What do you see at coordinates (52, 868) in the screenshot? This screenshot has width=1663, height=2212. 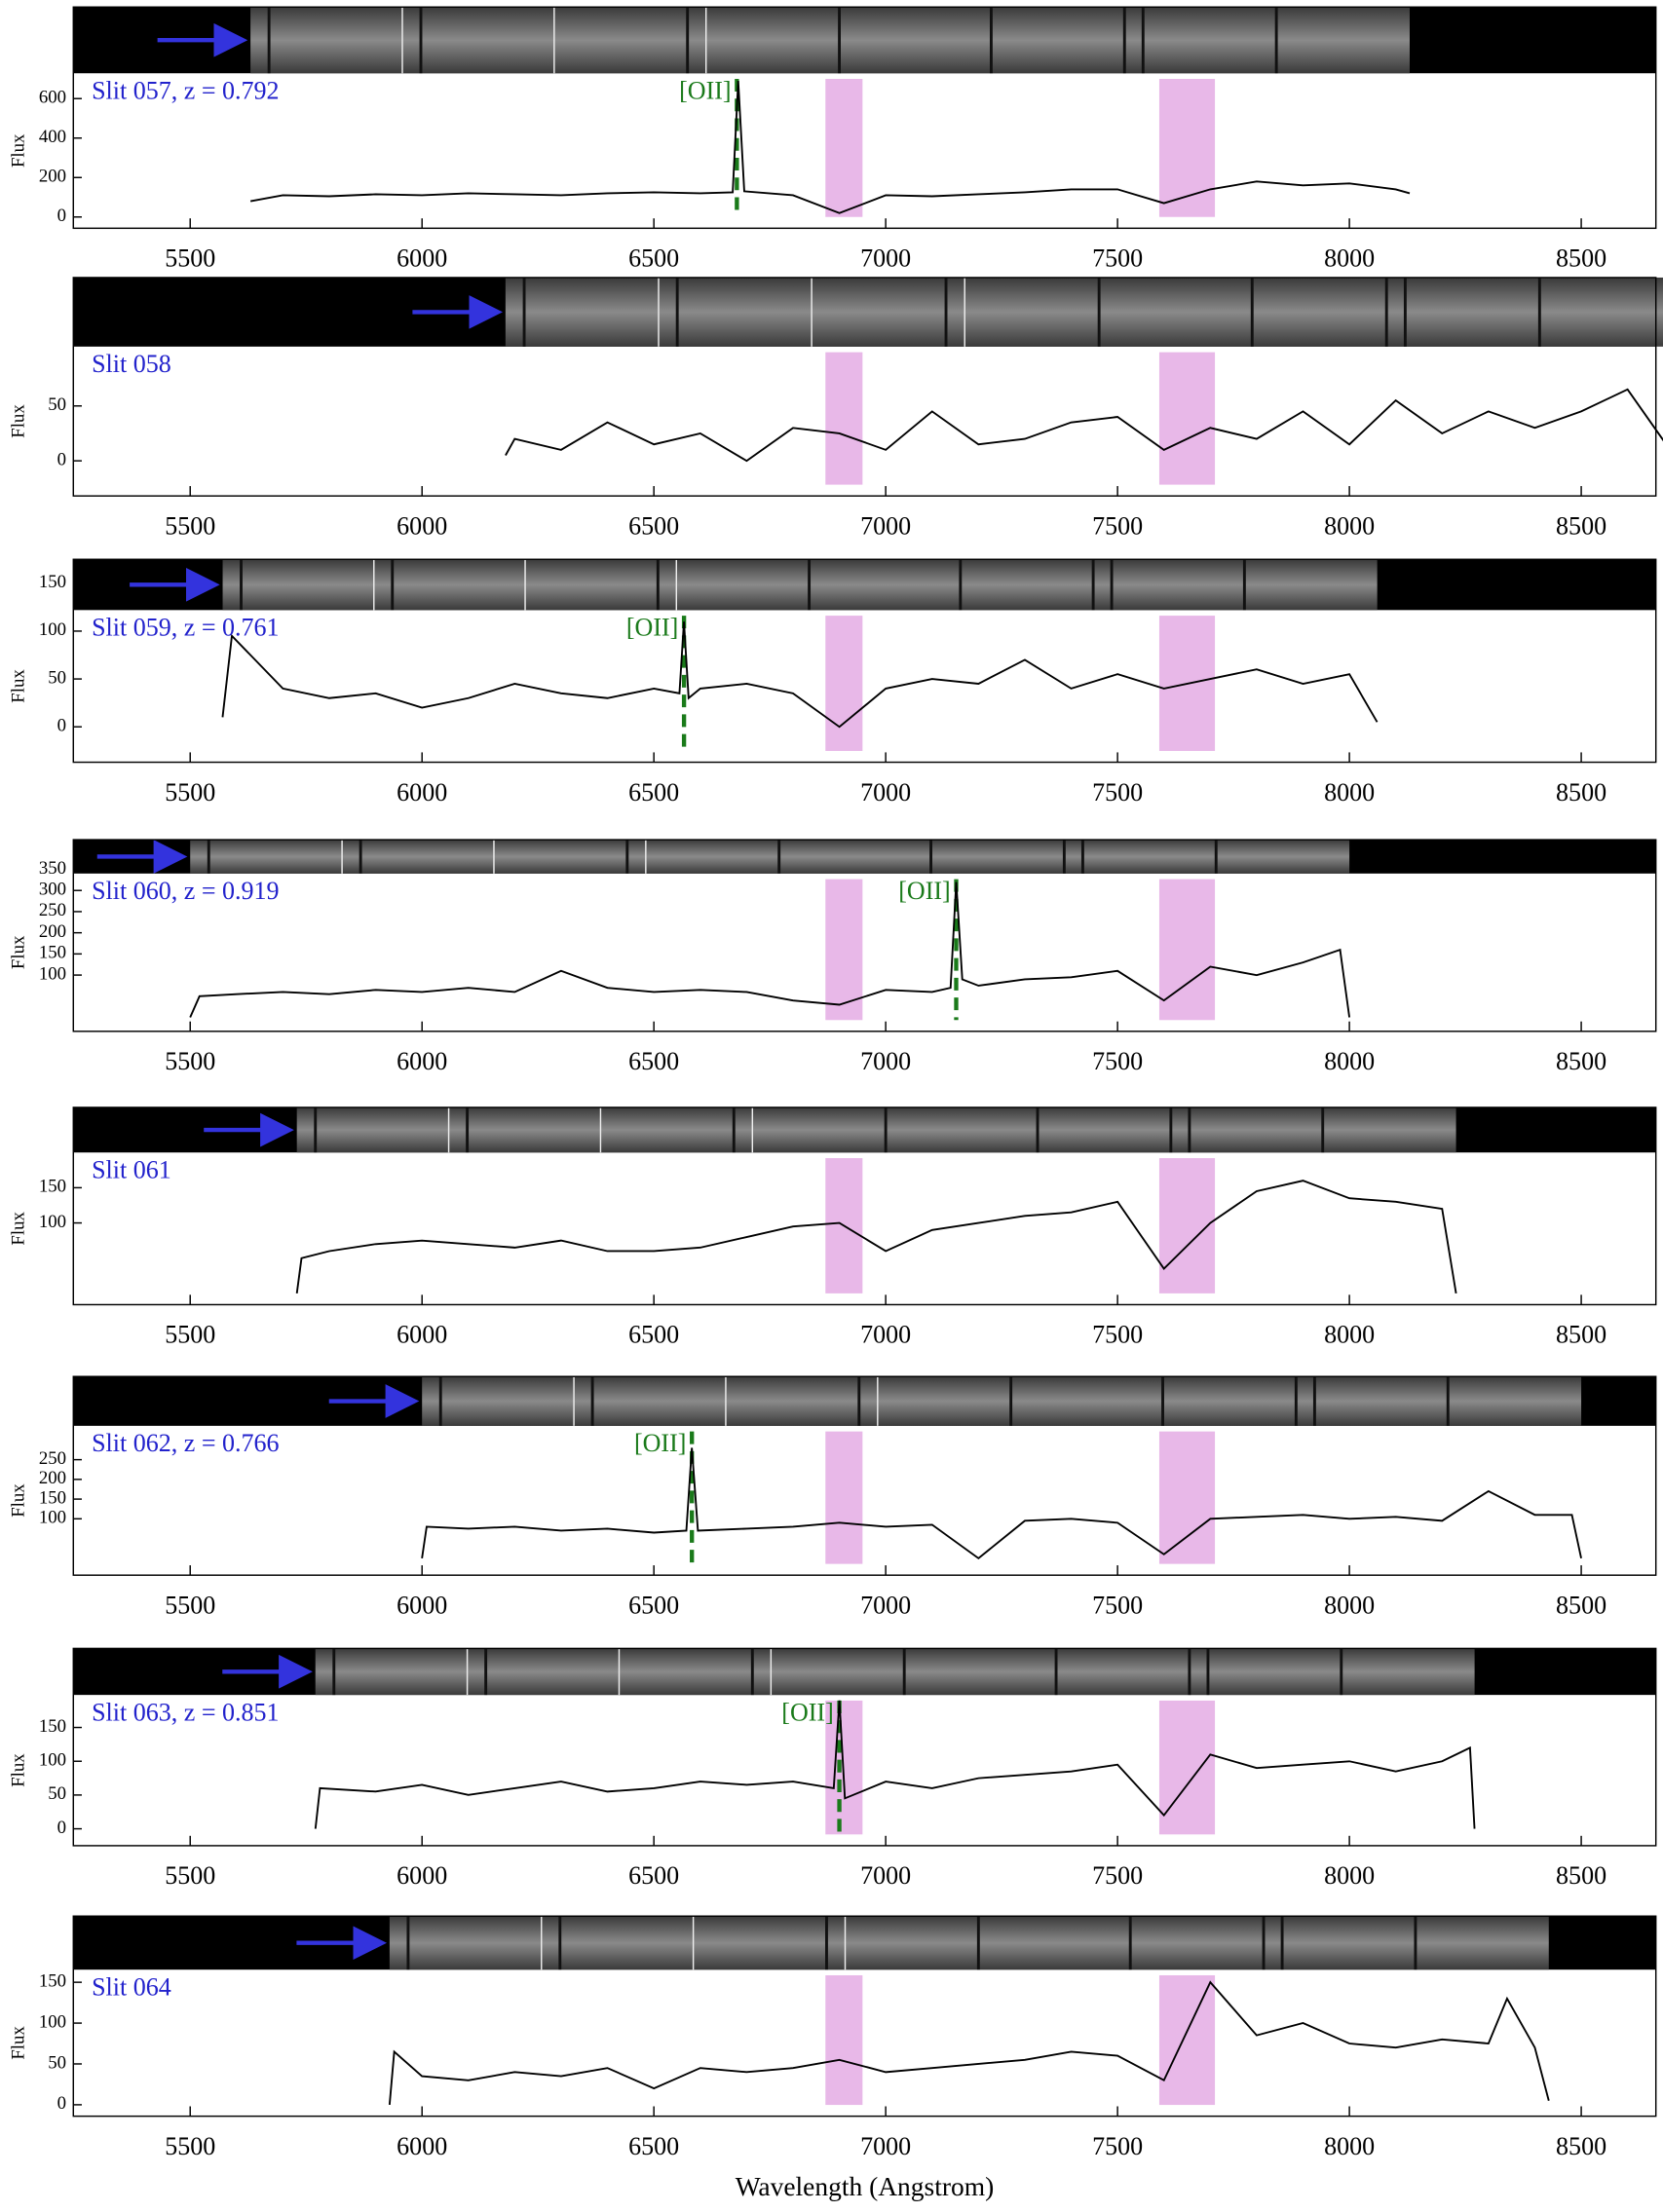 I see `y-tick-label: 350` at bounding box center [52, 868].